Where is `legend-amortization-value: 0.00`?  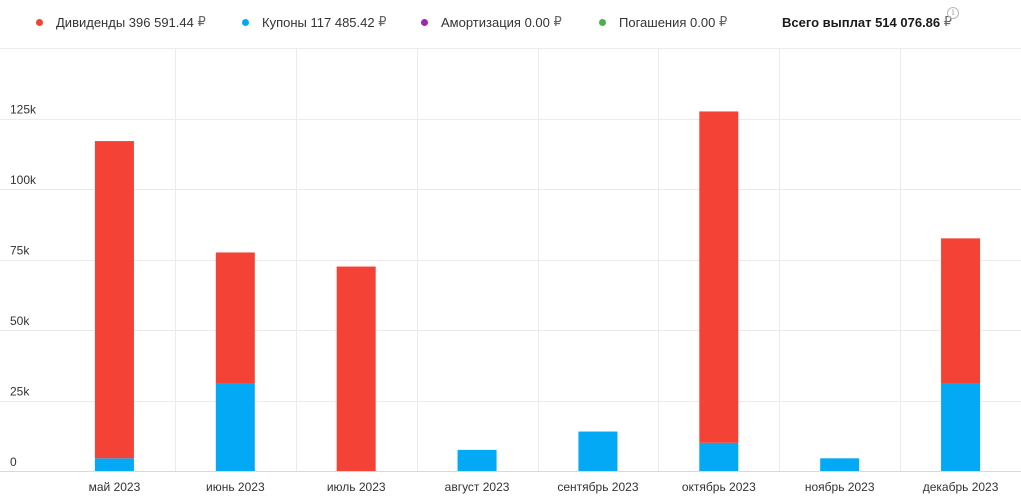 legend-amortization-value: 0.00 is located at coordinates (537, 22).